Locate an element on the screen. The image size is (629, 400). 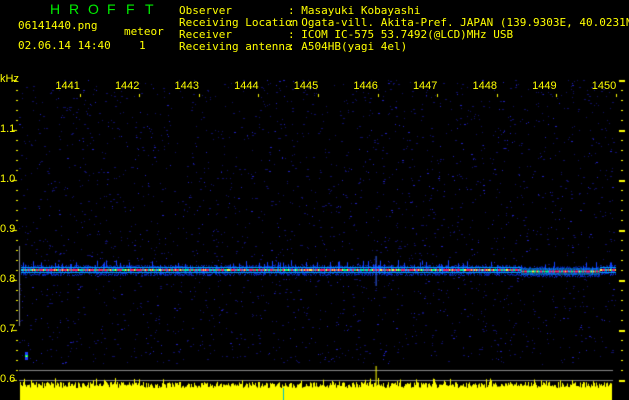
y-tick-label: 1.0 is located at coordinates (8, 179).